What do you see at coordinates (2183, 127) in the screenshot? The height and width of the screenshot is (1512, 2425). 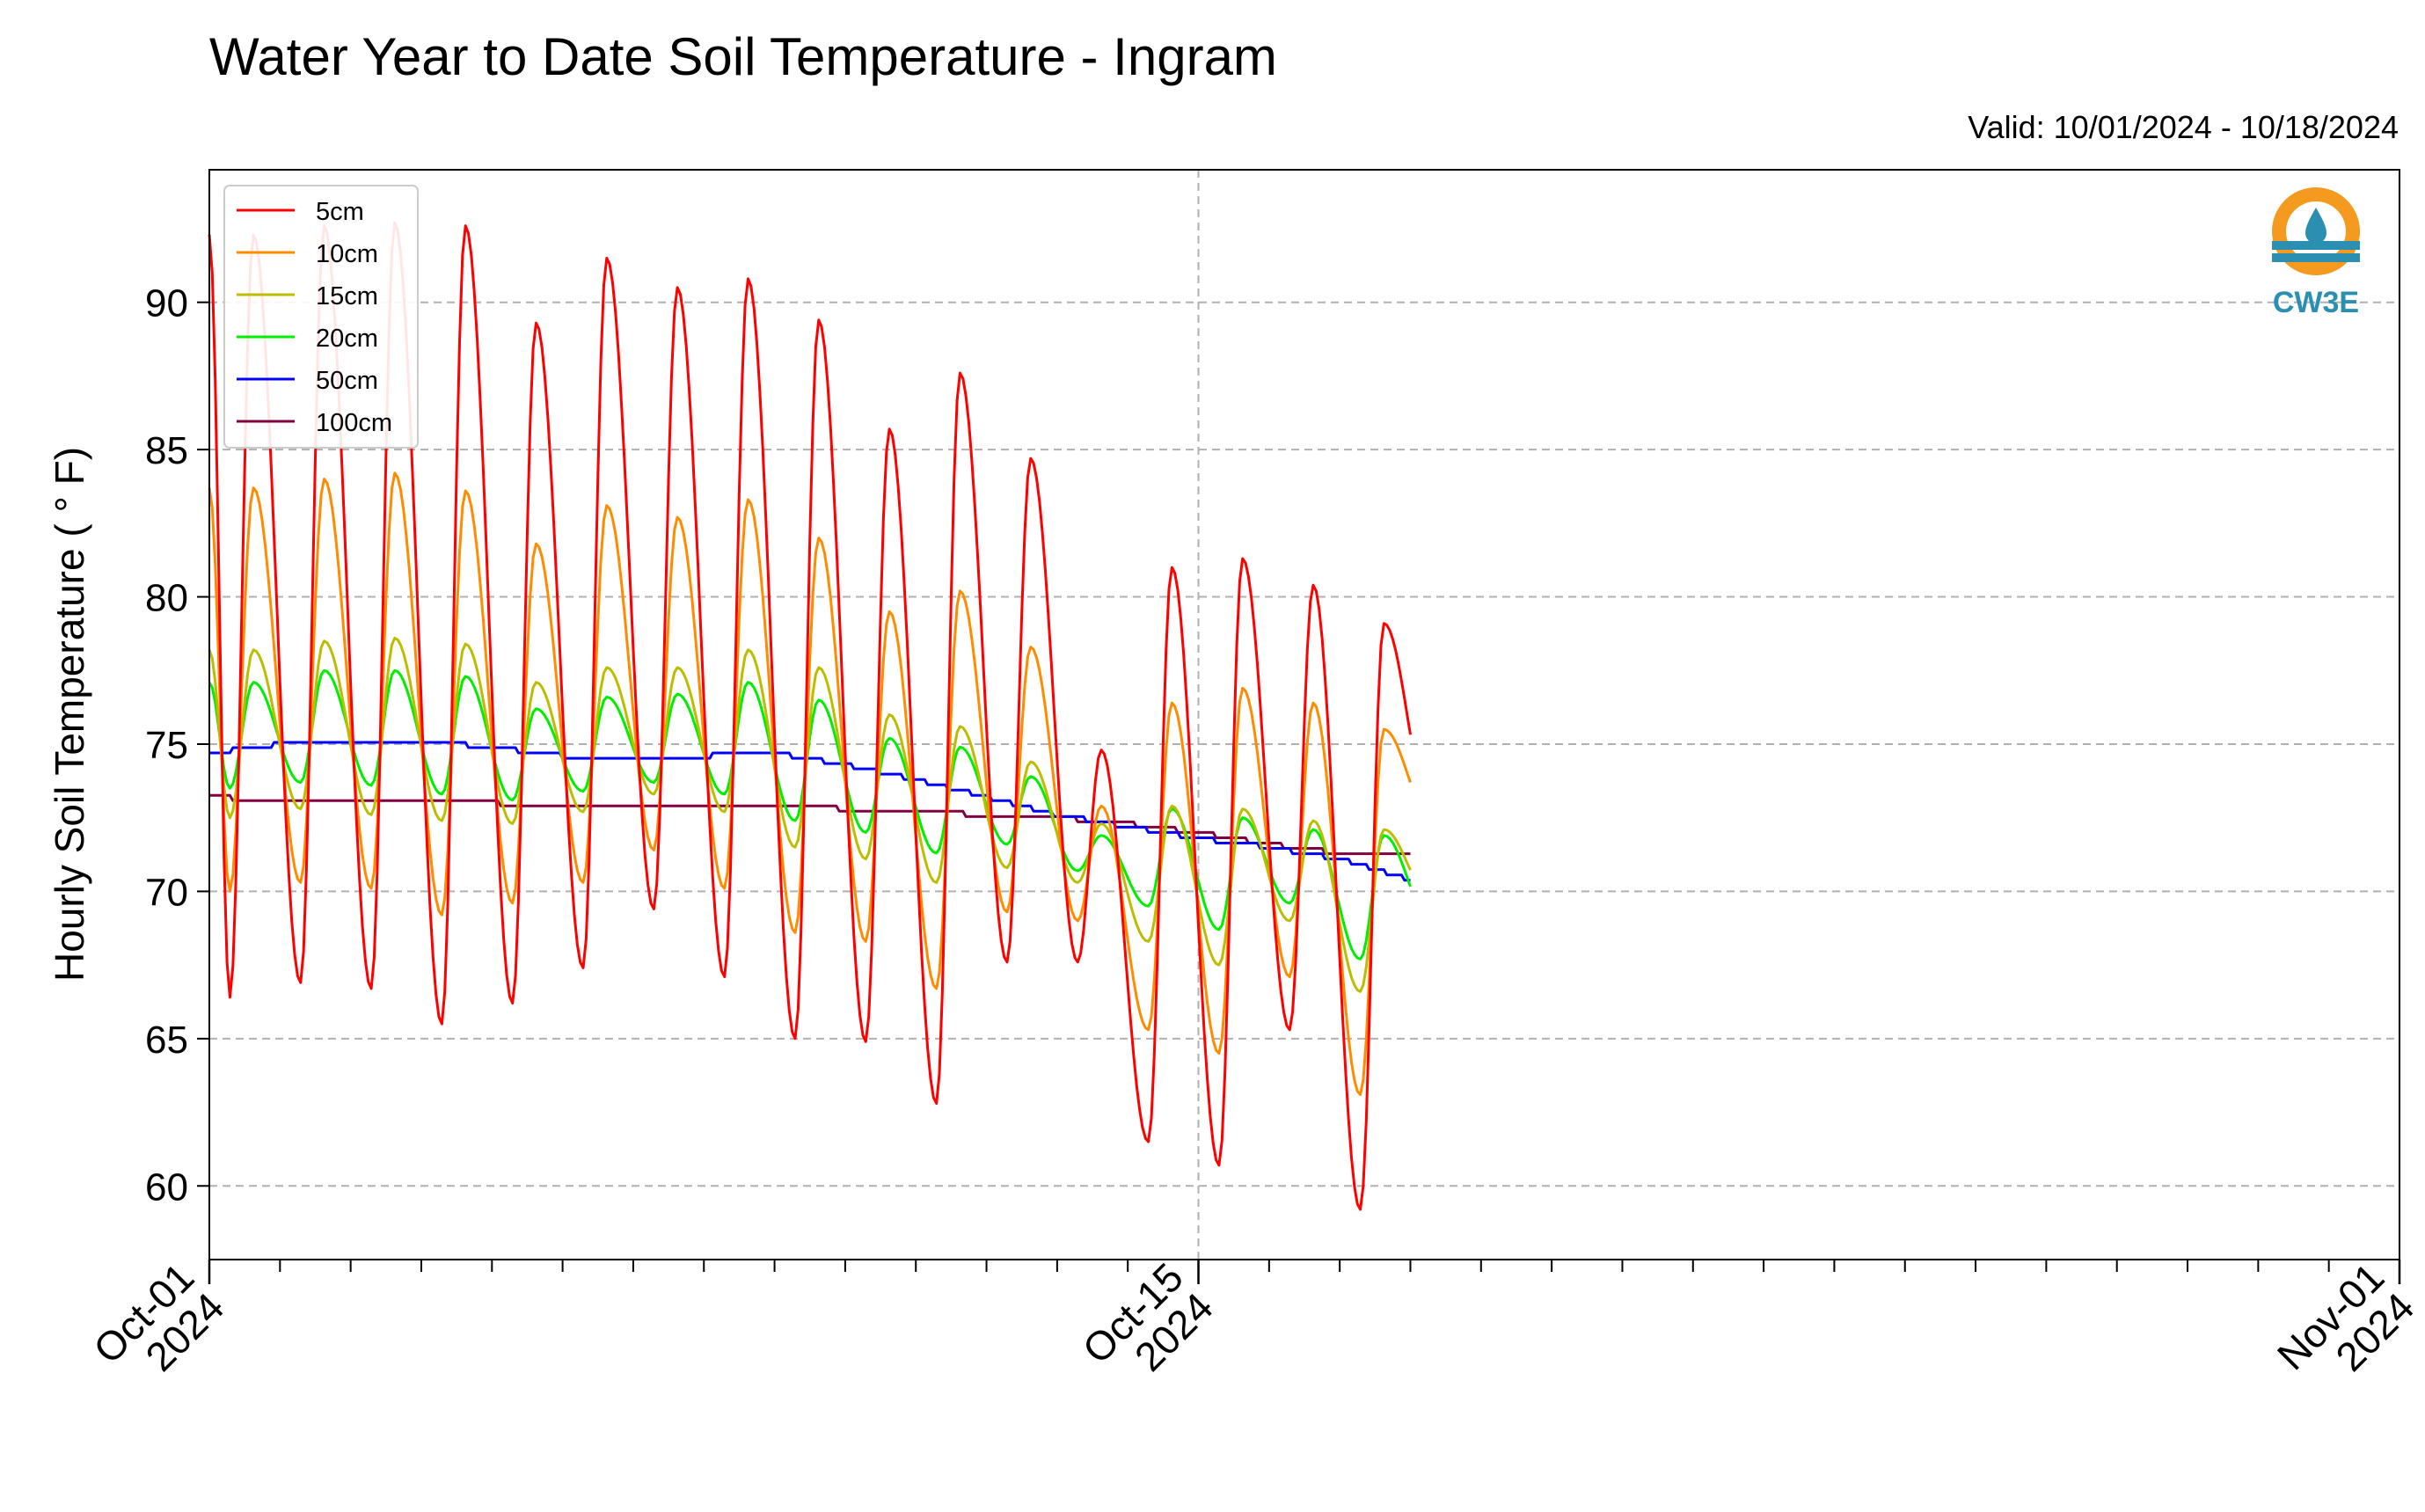 I see `valid-date-range: Valid: 10/01/2024 - 10/18/2024` at bounding box center [2183, 127].